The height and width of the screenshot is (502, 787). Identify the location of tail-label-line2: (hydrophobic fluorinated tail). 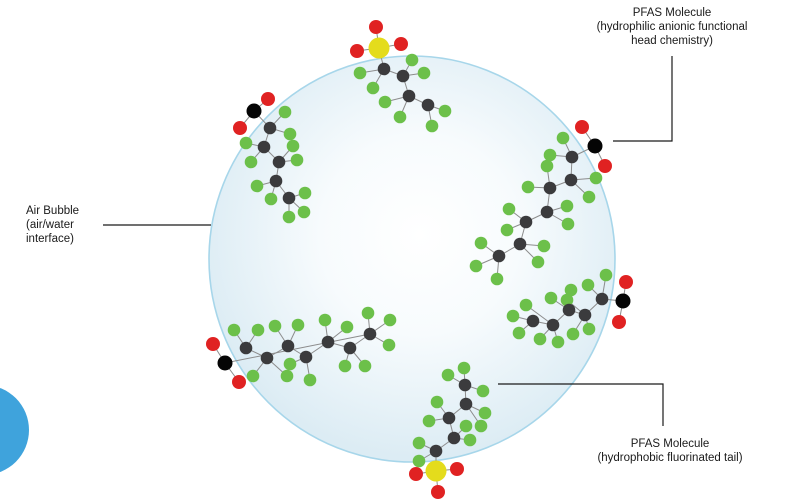
(670, 458).